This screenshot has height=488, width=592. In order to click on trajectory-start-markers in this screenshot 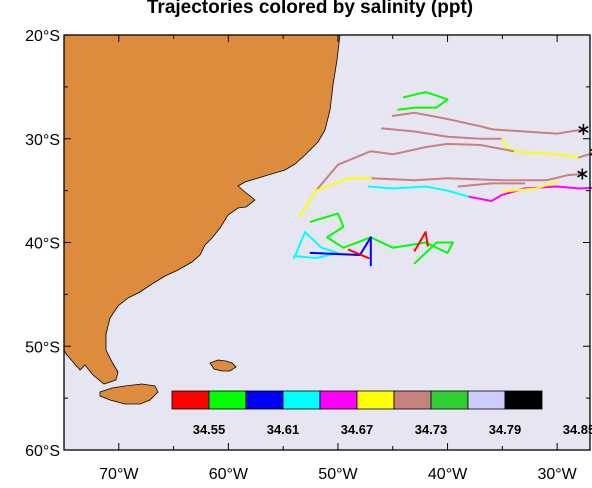, I will do `click(584, 151)`.